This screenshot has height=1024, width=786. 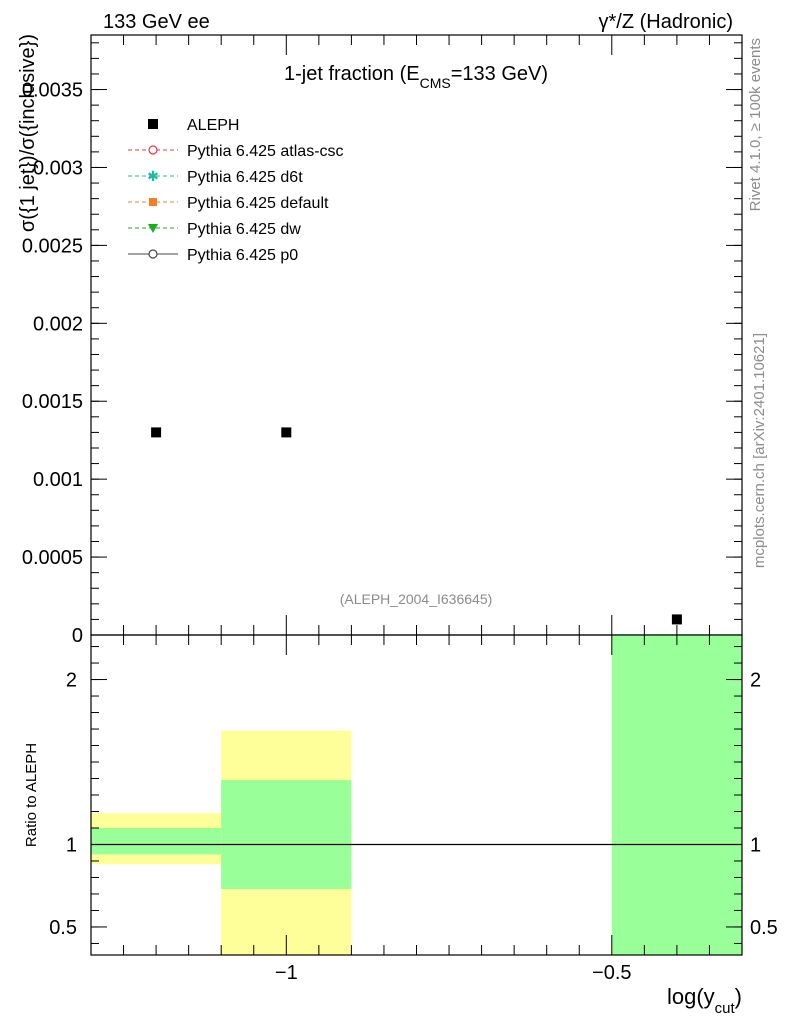 I want to click on main-y-tick-label: 0, so click(x=77, y=636).